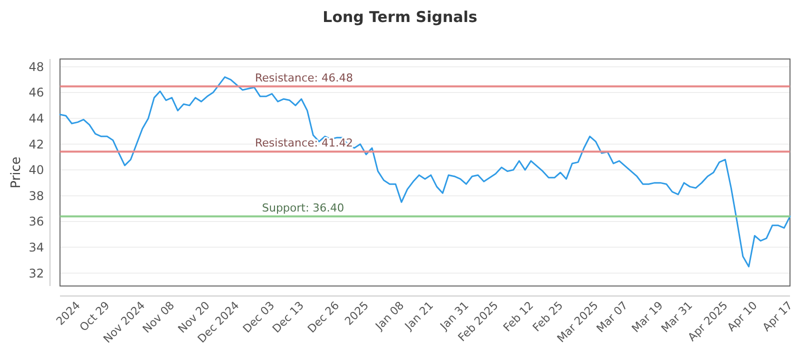 The image size is (800, 350). What do you see at coordinates (36, 67) in the screenshot?
I see `y-tick-label: 48` at bounding box center [36, 67].